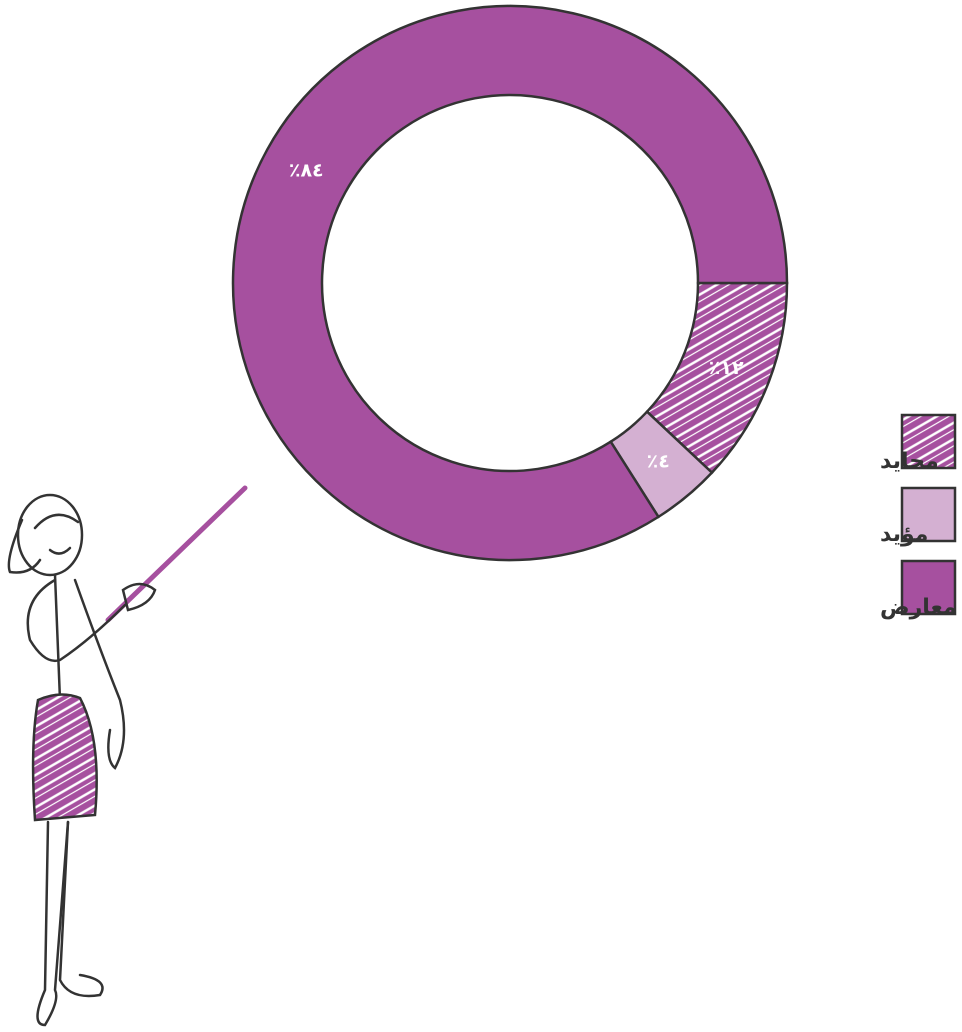 The width and height of the screenshot is (962, 1032). I want to click on data-label: ٪٨٤, so click(306, 170).